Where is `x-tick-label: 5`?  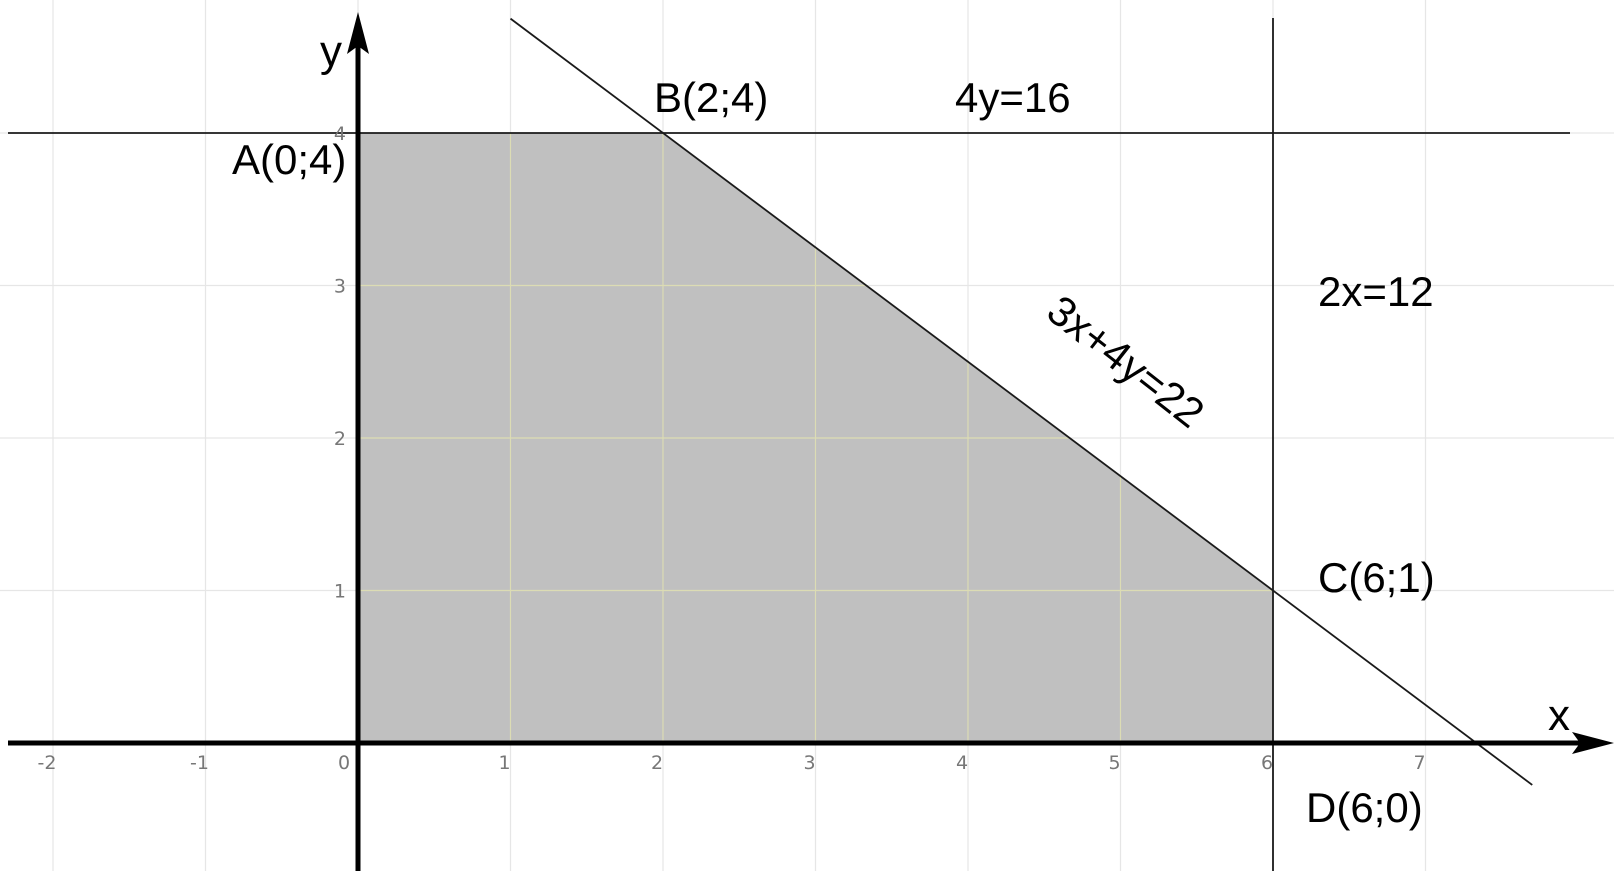
x-tick-label: 5 is located at coordinates (1114, 763).